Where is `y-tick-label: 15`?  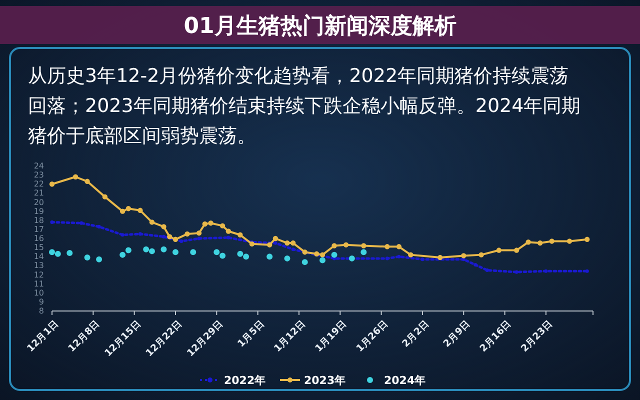 y-tick-label: 15 is located at coordinates (39, 247).